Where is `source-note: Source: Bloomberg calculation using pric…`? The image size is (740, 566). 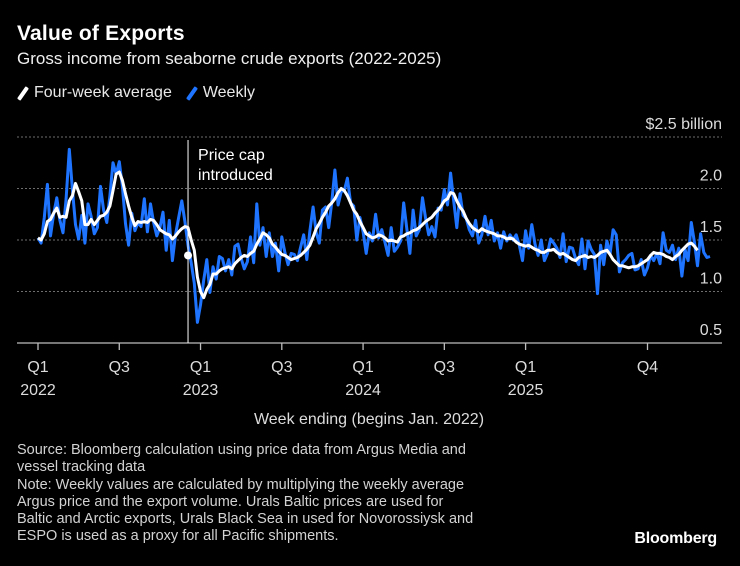 source-note: Source: Bloomberg calculation using pric… is located at coordinates (241, 459).